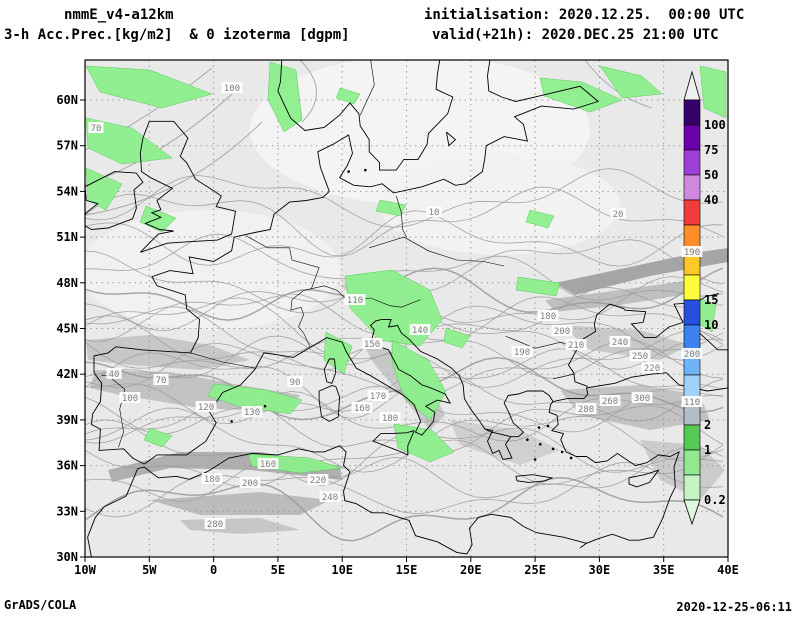 This screenshot has height=618, width=800. Describe the element at coordinates (206, 408) in the screenshot. I see `contour-label: 120` at that location.